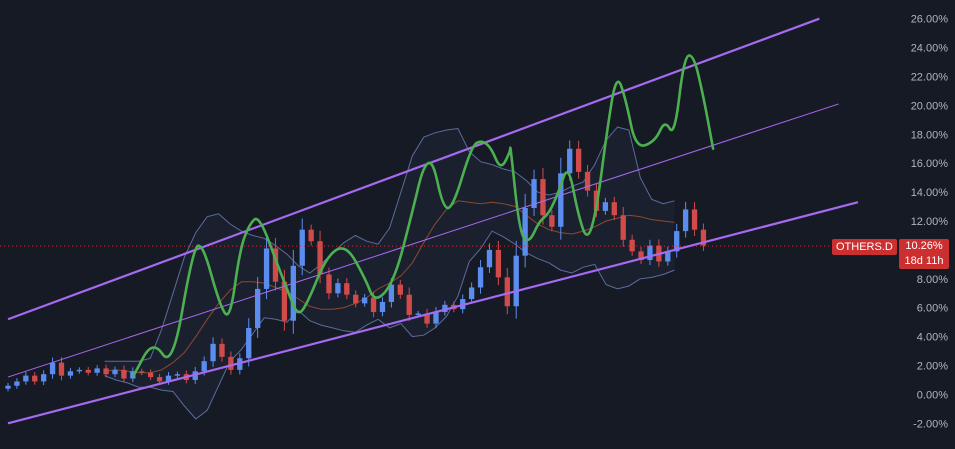 This screenshot has height=449, width=955. What do you see at coordinates (930, 193) in the screenshot?
I see `y-tick-label: 14.00%` at bounding box center [930, 193].